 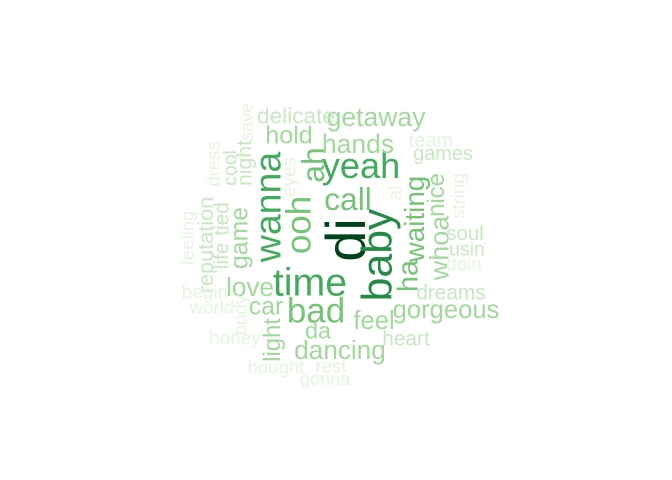 I want to click on cloud-word-time: time, so click(x=310, y=282).